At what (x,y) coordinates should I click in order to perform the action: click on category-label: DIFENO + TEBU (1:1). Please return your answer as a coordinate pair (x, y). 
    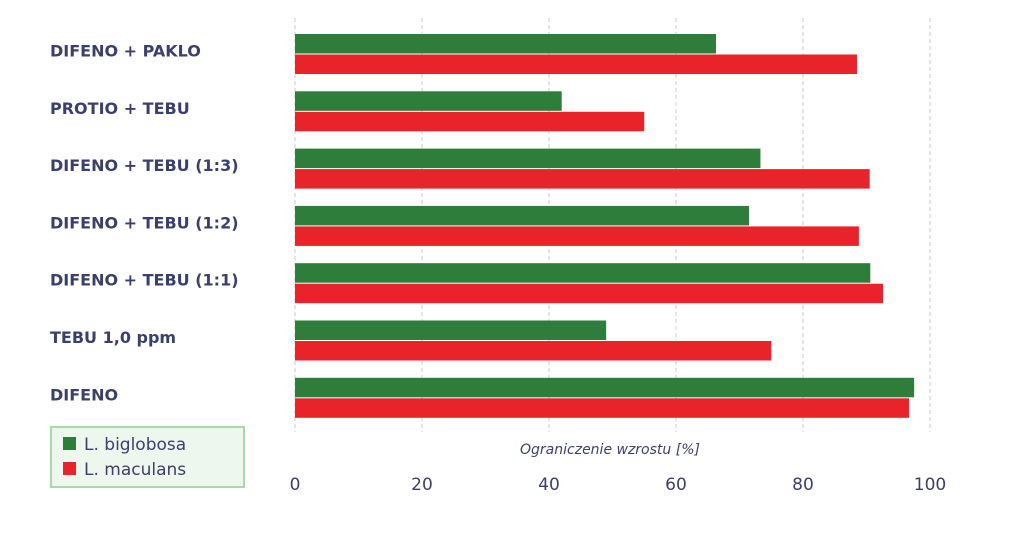
    Looking at the image, I should click on (144, 280).